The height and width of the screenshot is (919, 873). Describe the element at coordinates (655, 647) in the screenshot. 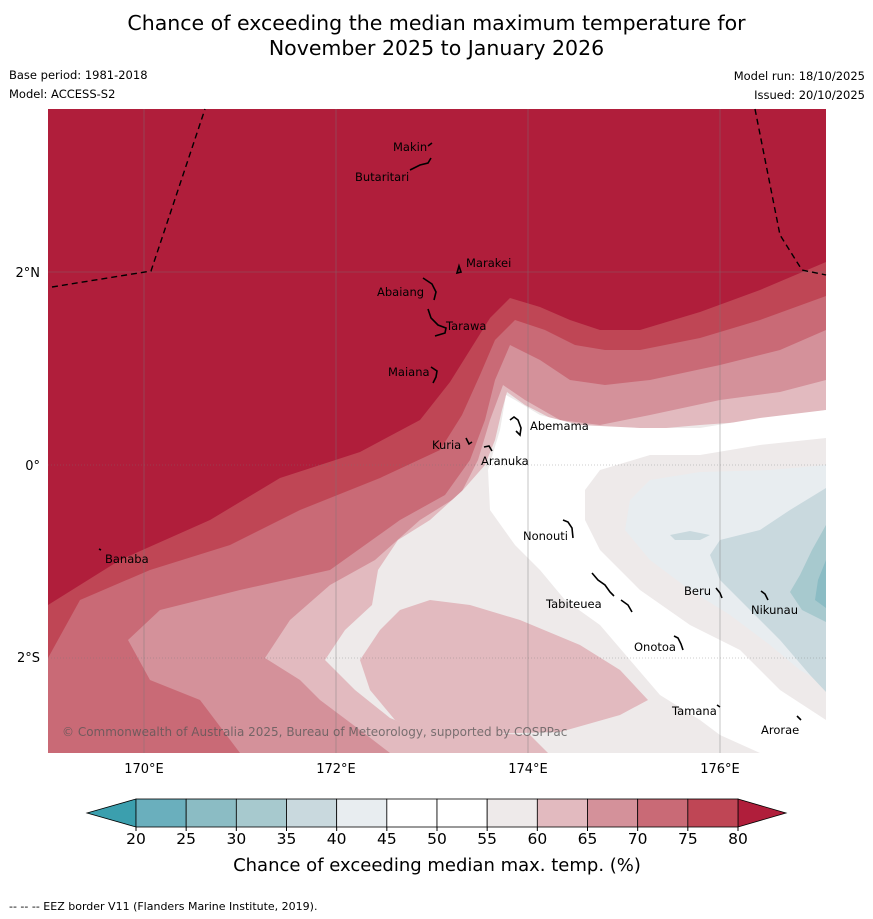

I see `label-onotoa: Onotoa` at that location.